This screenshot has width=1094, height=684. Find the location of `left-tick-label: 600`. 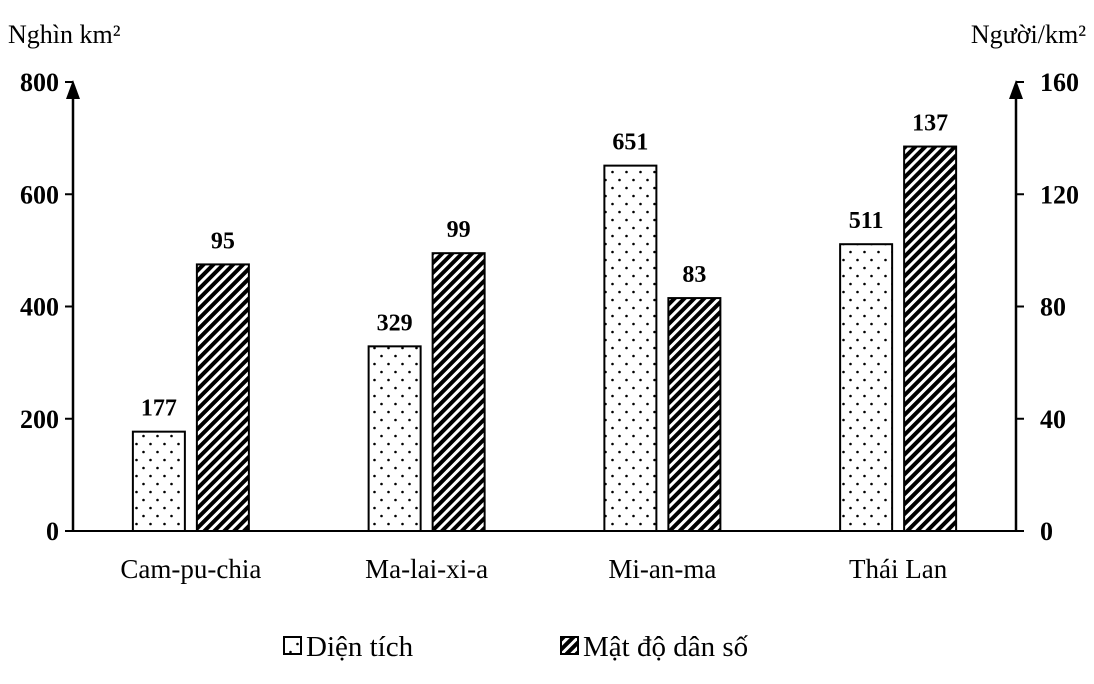

left-tick-label: 600 is located at coordinates (39, 194).